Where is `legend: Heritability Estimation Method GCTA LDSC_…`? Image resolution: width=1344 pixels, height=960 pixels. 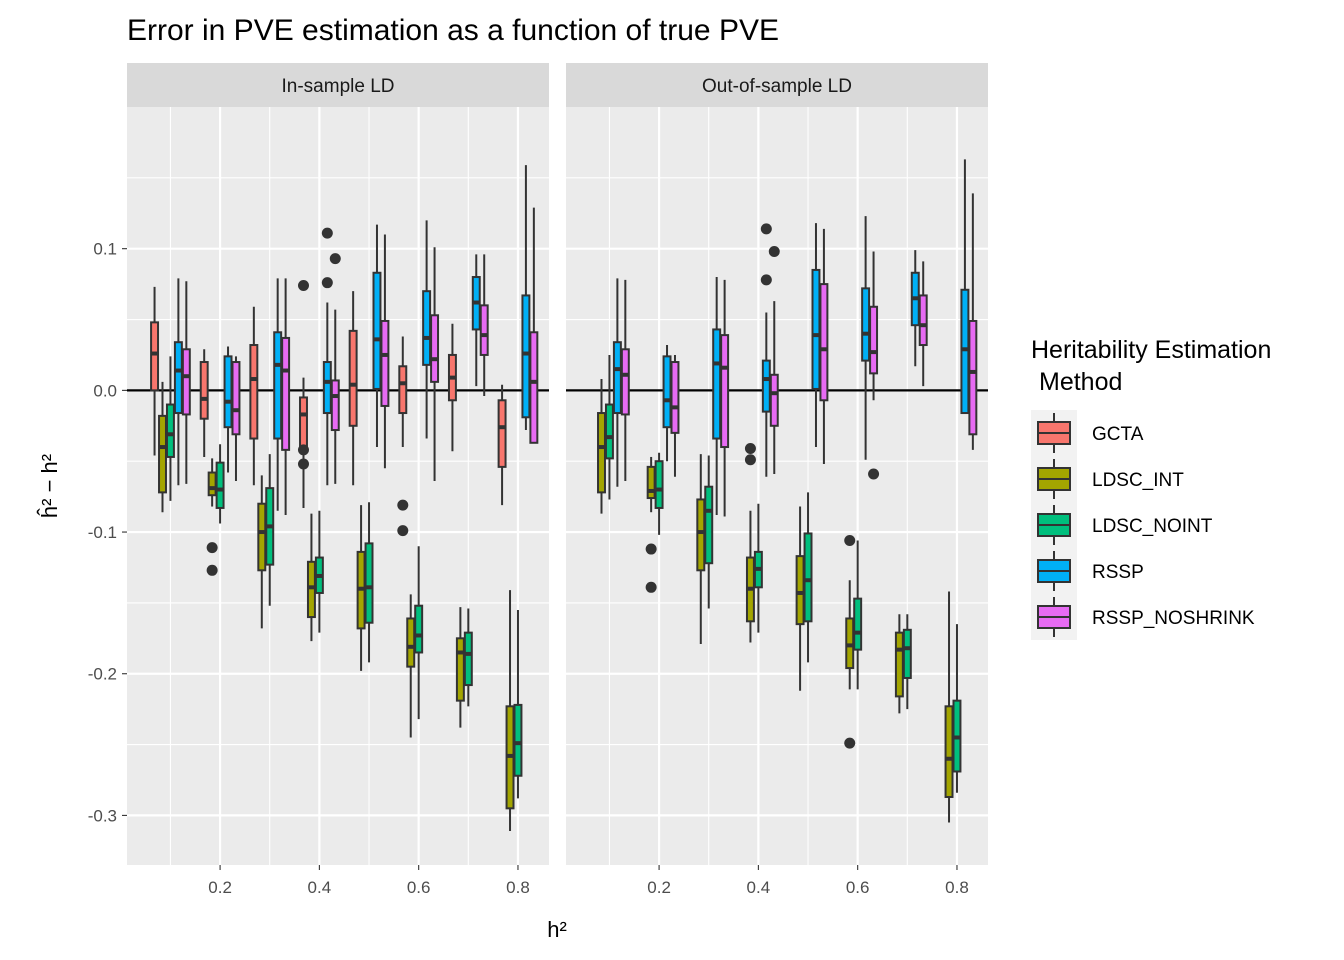
legend: Heritability Estimation Method GCTA LDSC_… is located at coordinates (1151, 488).